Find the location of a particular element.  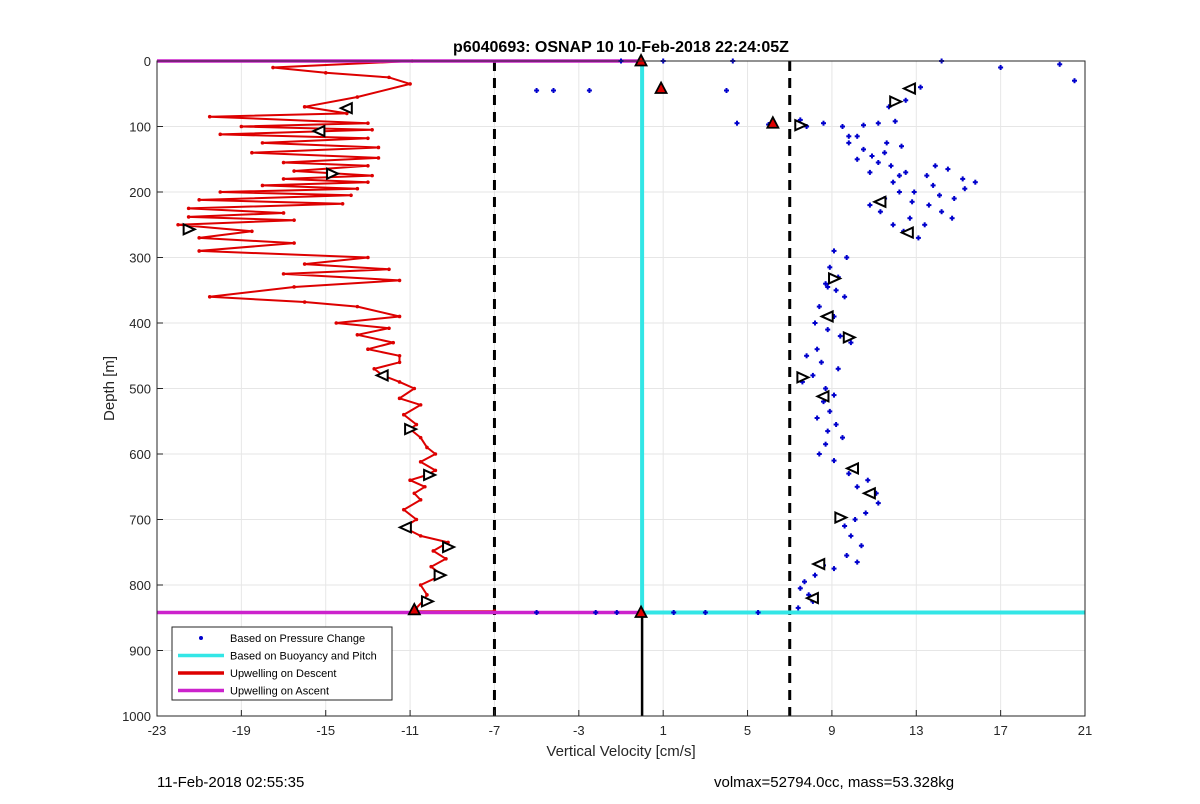

y-tick-label: 900 is located at coordinates (140, 651).